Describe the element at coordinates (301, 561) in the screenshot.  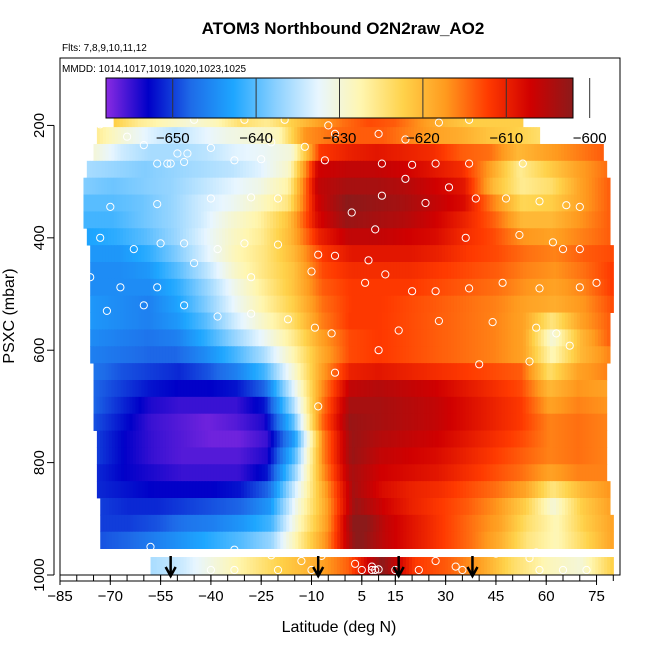
I see `observation-circle` at that location.